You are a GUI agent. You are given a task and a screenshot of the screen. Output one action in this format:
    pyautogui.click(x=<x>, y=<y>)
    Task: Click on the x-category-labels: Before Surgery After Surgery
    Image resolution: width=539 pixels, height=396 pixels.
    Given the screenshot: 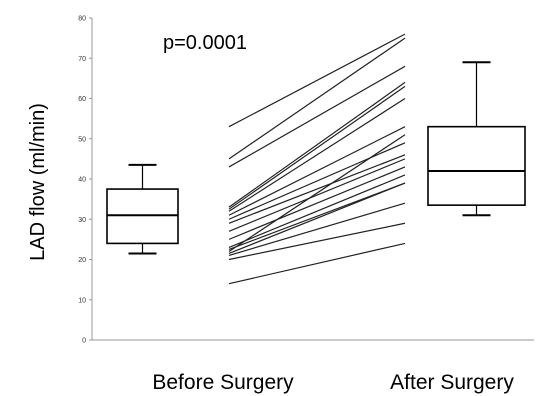 What is the action you would take?
    pyautogui.click(x=333, y=382)
    